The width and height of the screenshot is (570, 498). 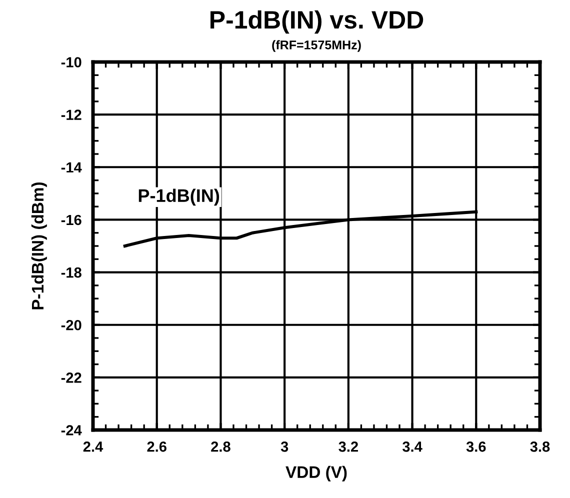 What do you see at coordinates (71, 430) in the screenshot?
I see `y-tick-label: -24` at bounding box center [71, 430].